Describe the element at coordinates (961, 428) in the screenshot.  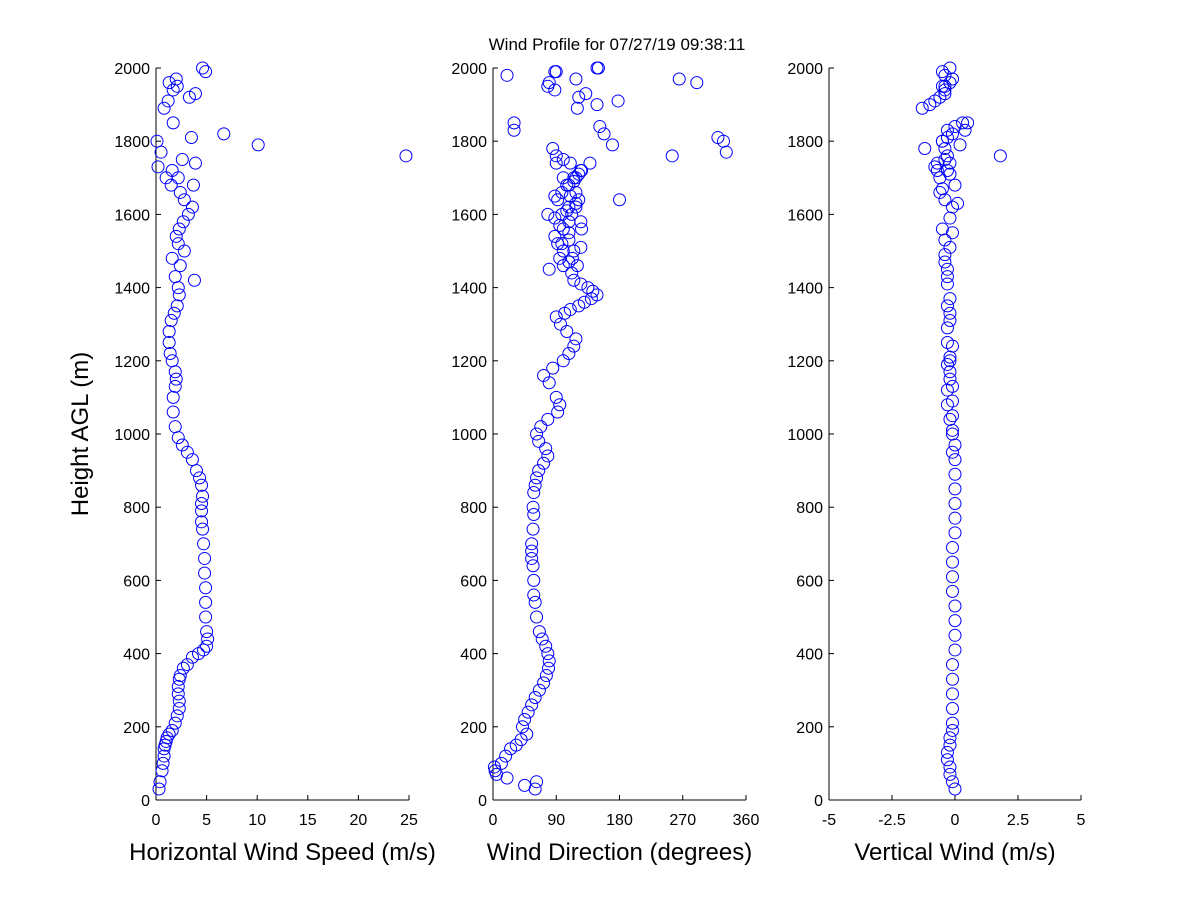
I see `points-vertical` at that location.